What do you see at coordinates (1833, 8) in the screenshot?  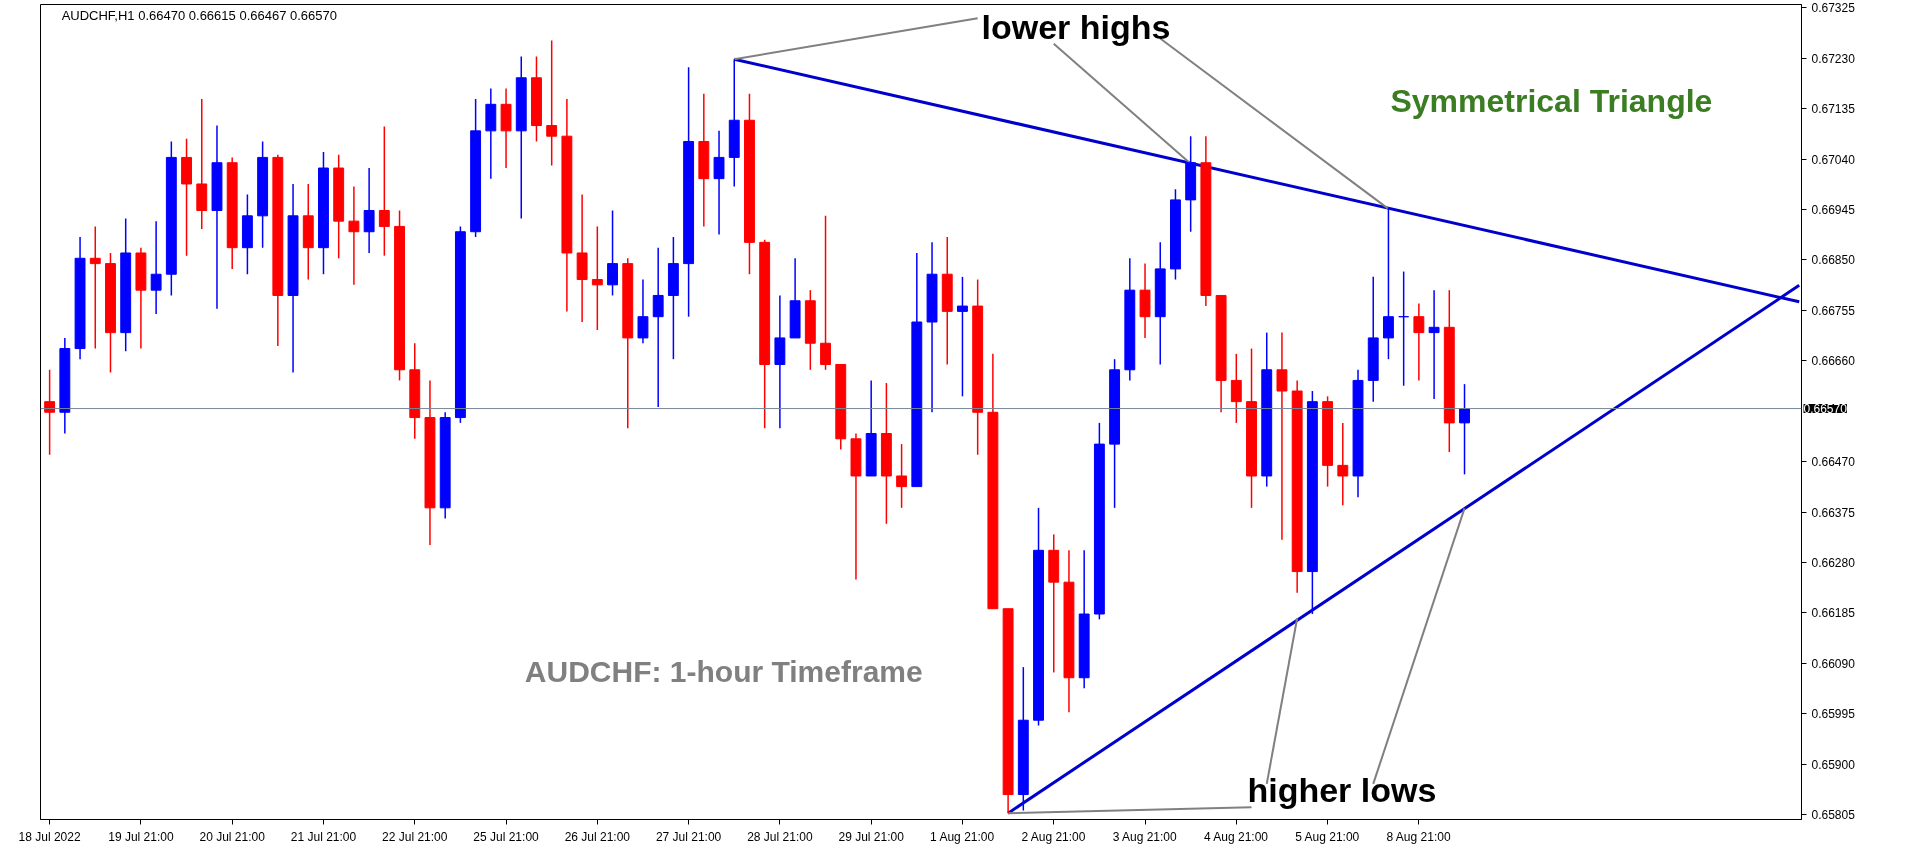 I see `y-tick-label: 0.67325` at bounding box center [1833, 8].